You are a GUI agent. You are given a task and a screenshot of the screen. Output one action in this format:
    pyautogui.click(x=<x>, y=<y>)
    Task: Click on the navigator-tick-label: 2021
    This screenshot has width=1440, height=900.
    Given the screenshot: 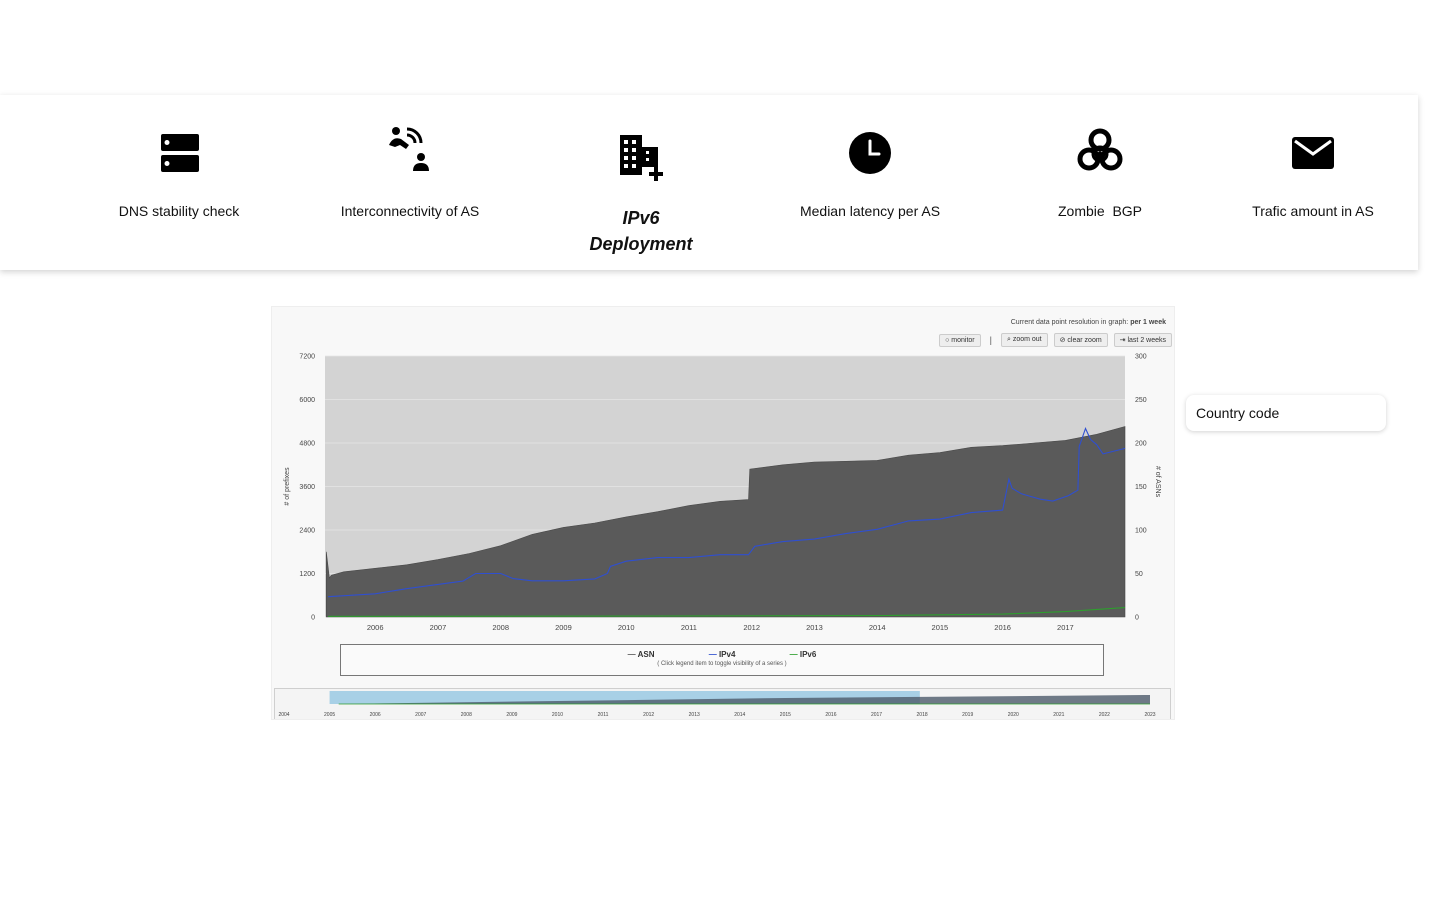 What is the action you would take?
    pyautogui.click(x=1058, y=715)
    